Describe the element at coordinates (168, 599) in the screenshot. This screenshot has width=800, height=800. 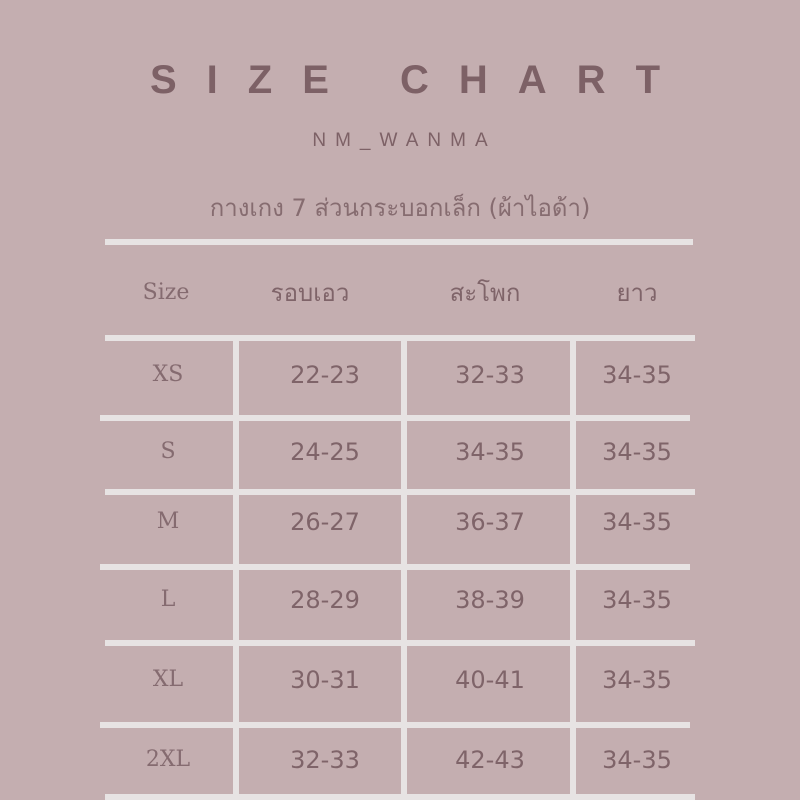
I see `cell-size: L` at that location.